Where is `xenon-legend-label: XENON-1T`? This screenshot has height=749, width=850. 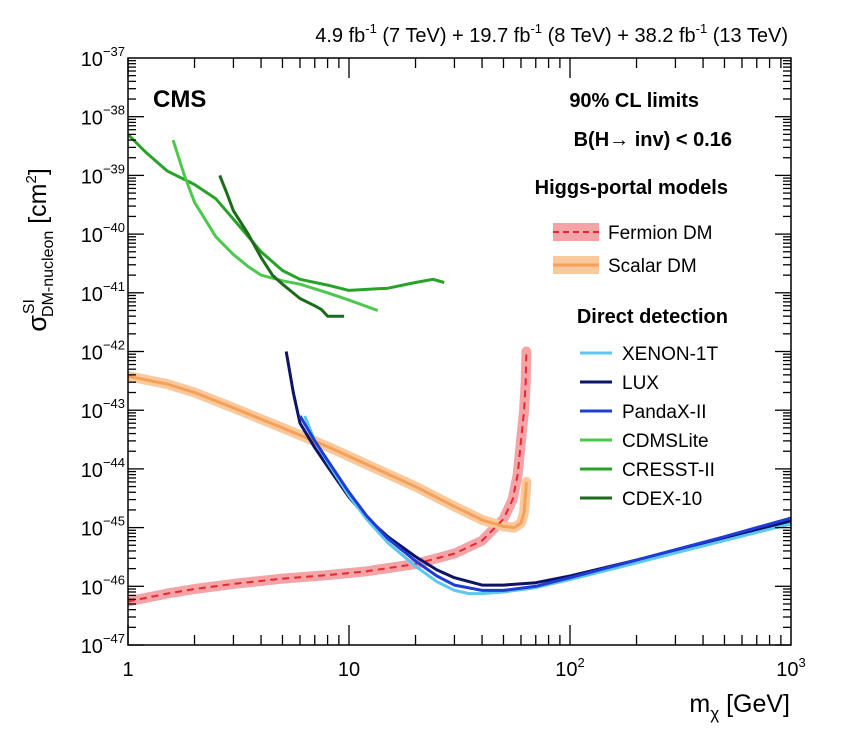
xenon-legend-label: XENON-1T is located at coordinates (670, 354).